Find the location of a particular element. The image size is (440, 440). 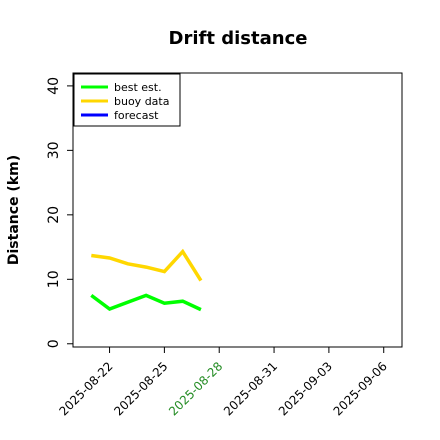

y-axis-label: Distance (km) is located at coordinates (14, 210).